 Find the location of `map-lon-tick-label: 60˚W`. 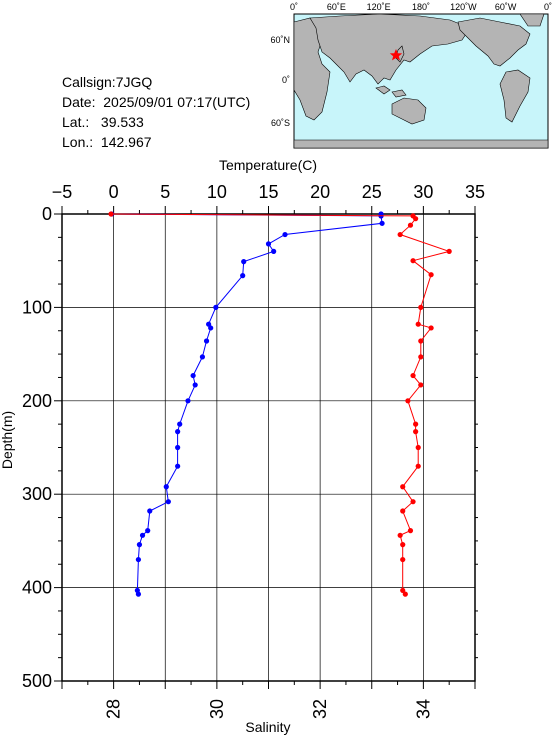

map-lon-tick-label: 60˚W is located at coordinates (506, 7).